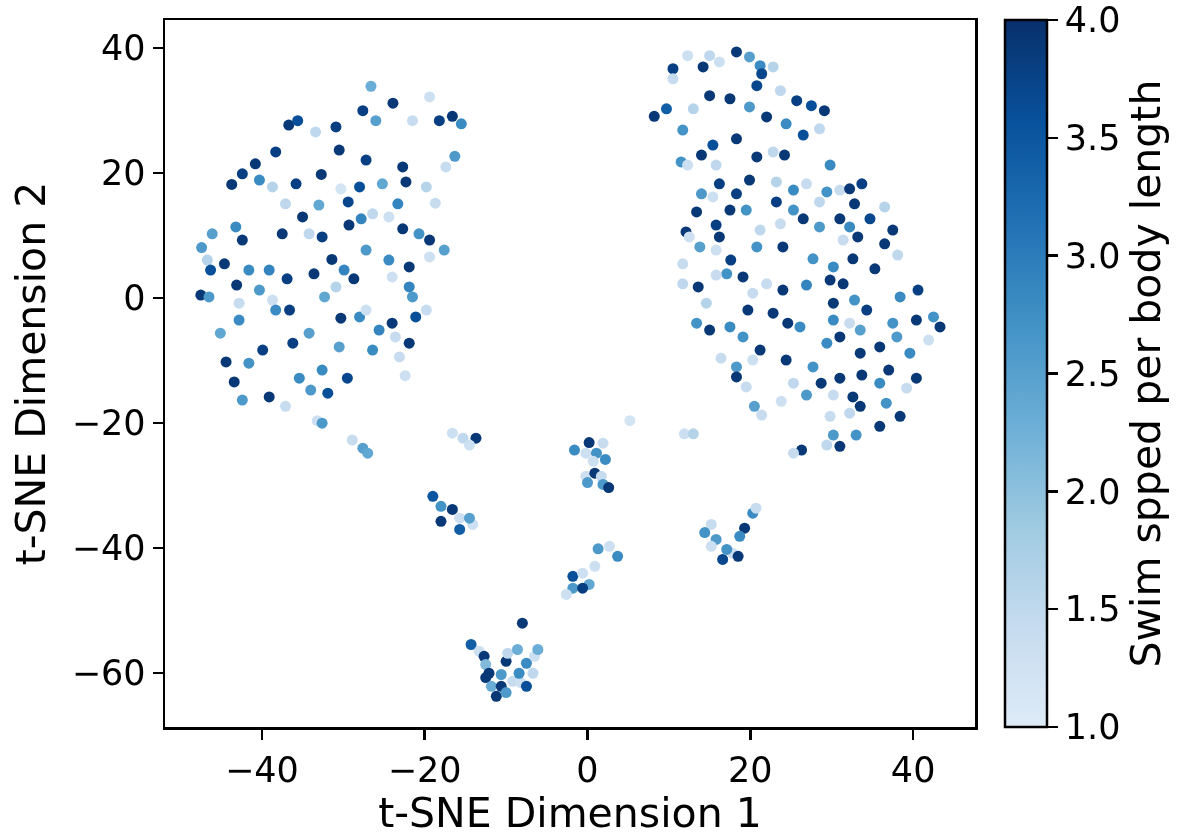 Image resolution: width=1194 pixels, height=837 pixels. I want to click on y-tick-label: 20, so click(123, 173).